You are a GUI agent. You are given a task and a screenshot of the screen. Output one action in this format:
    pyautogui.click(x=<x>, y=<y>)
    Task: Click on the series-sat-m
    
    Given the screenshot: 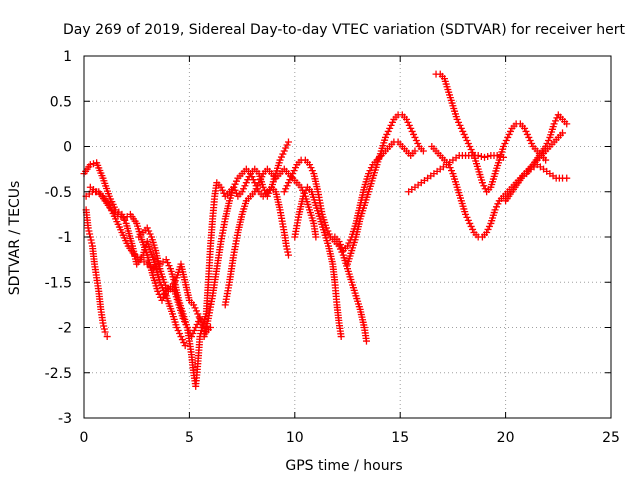 What is the action you would take?
    pyautogui.click(x=456, y=174)
    